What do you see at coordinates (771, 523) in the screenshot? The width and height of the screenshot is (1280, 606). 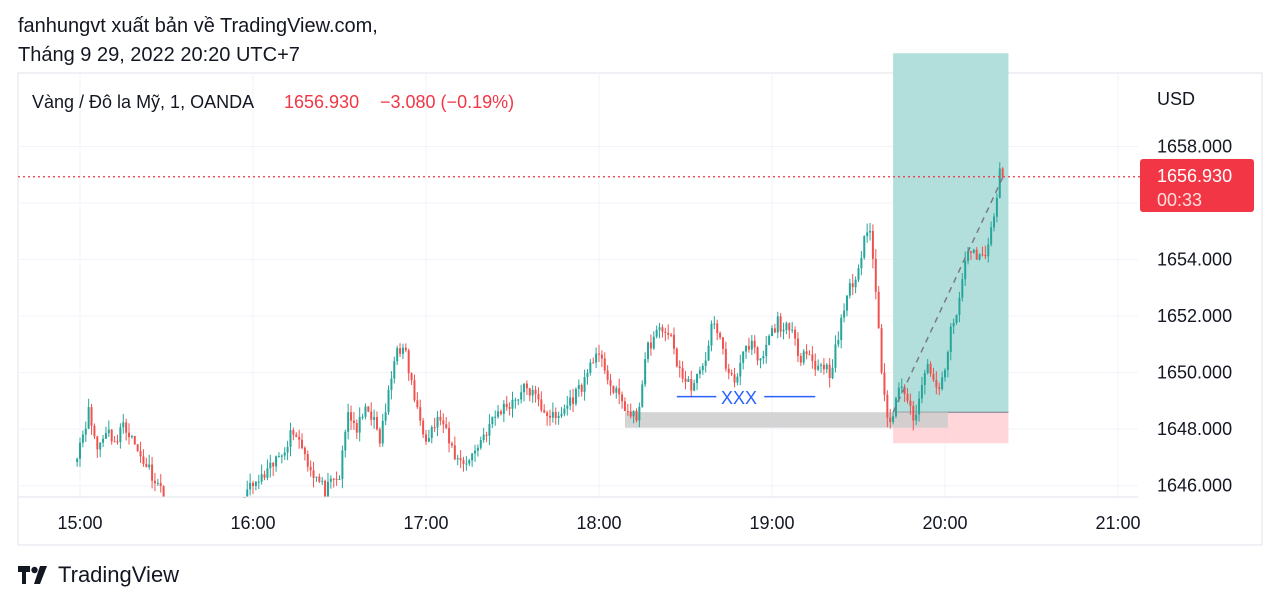 I see `x-tick-label: 19:00` at bounding box center [771, 523].